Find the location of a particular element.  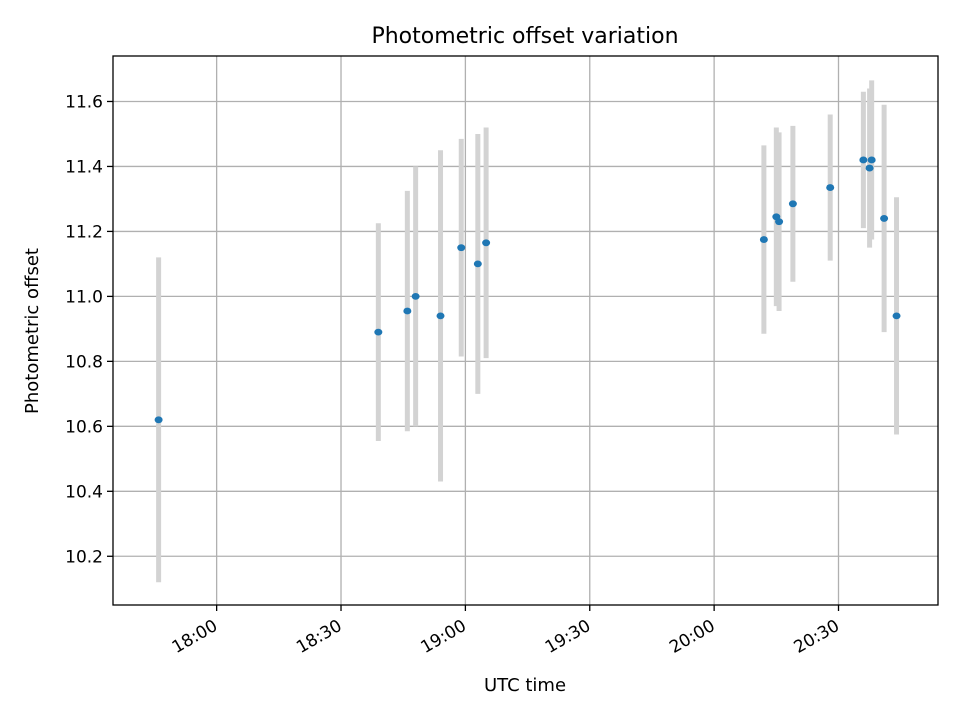

x-tick-label: 19:30 is located at coordinates (568, 637).